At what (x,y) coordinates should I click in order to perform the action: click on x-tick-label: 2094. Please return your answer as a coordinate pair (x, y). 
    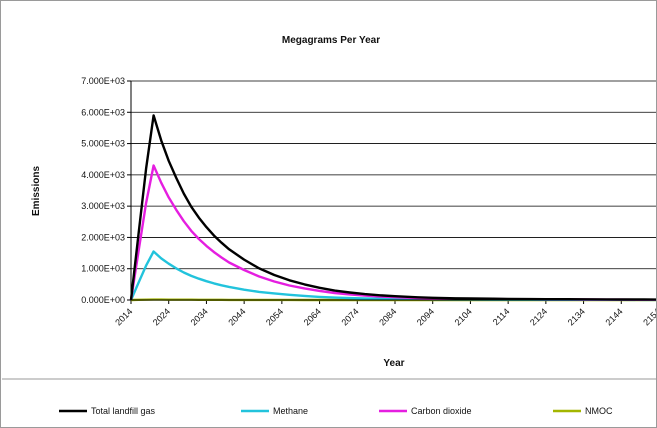
    Looking at the image, I should click on (425, 316).